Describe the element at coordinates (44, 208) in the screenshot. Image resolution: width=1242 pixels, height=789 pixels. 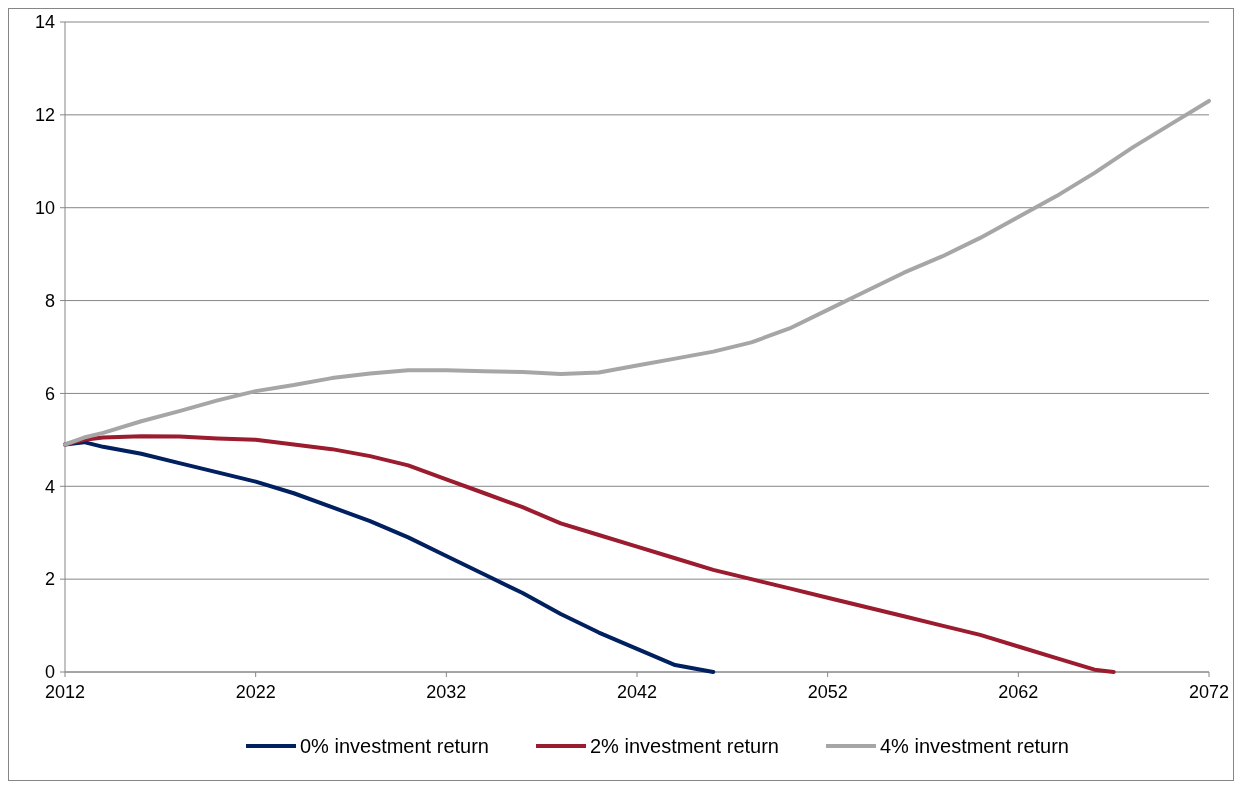
I see `y-tick-label: 10` at that location.